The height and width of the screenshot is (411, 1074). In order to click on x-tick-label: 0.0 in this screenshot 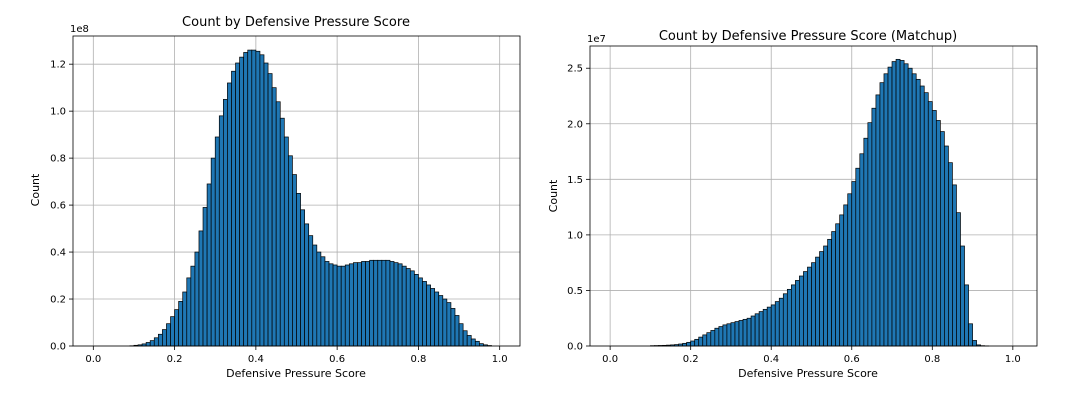, I will do `click(610, 359)`.